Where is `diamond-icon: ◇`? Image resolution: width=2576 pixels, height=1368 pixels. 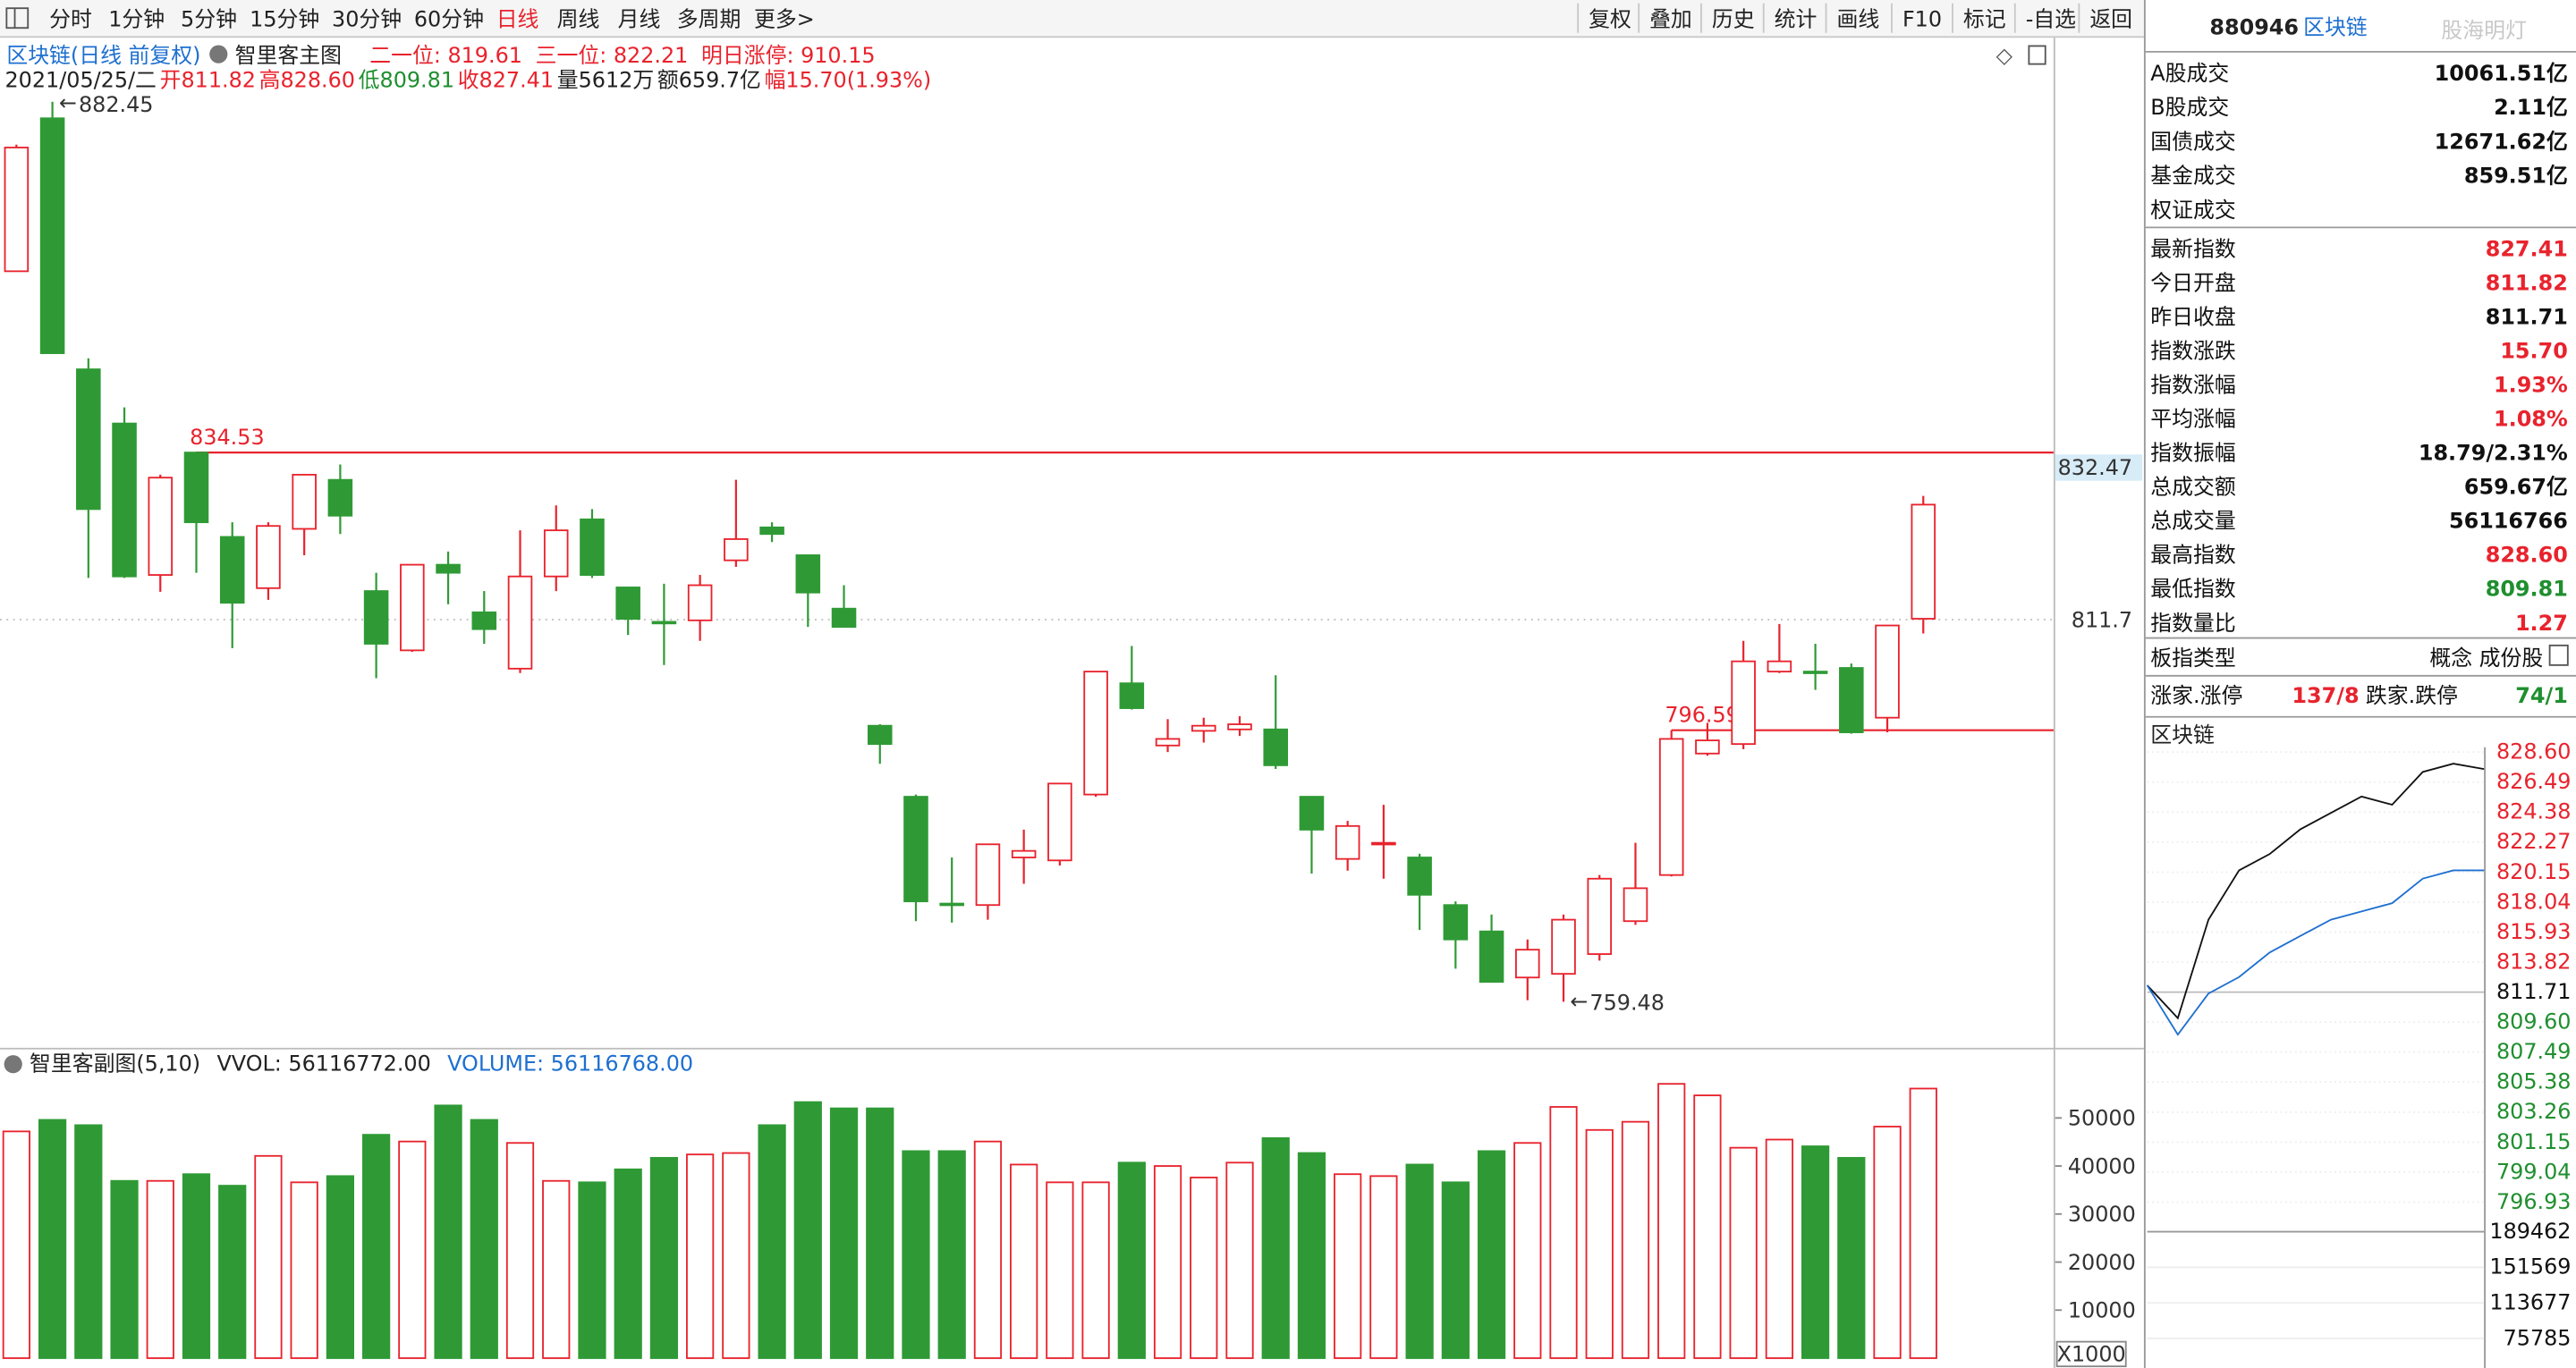
diamond-icon: ◇ is located at coordinates (2004, 55).